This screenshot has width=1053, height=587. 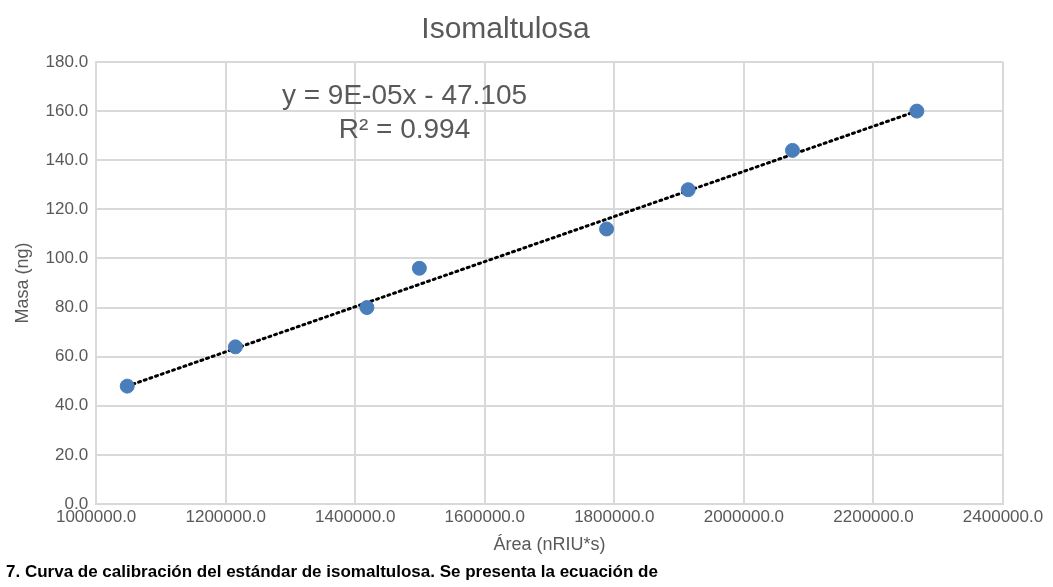 I want to click on annotation: R² = 0.994, so click(x=404, y=128).